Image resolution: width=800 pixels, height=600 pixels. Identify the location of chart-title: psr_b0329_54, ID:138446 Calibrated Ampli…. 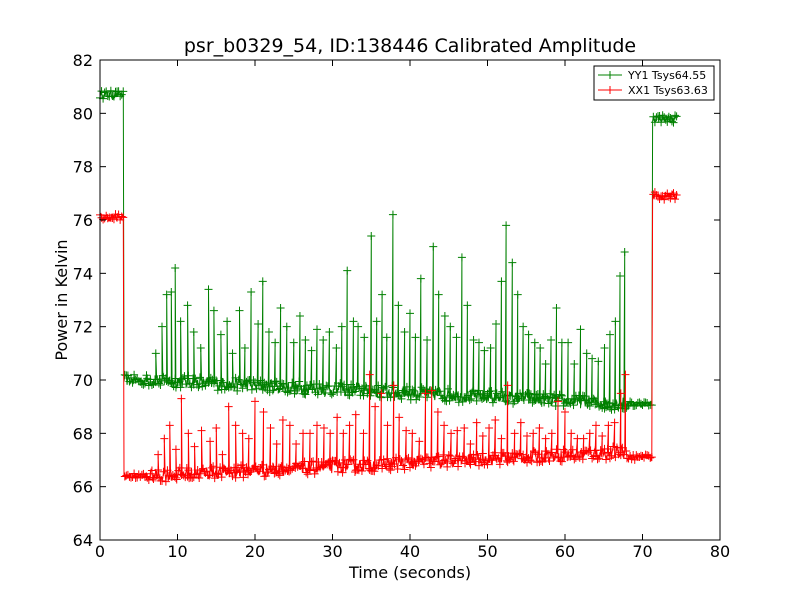
(410, 46).